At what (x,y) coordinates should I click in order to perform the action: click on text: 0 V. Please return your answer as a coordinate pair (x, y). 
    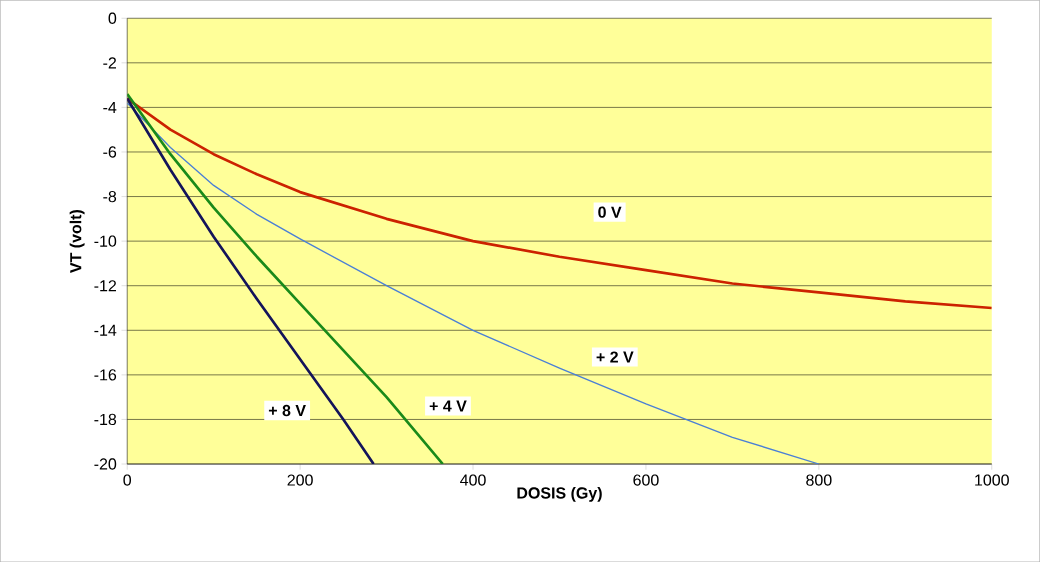
    Looking at the image, I should click on (610, 212).